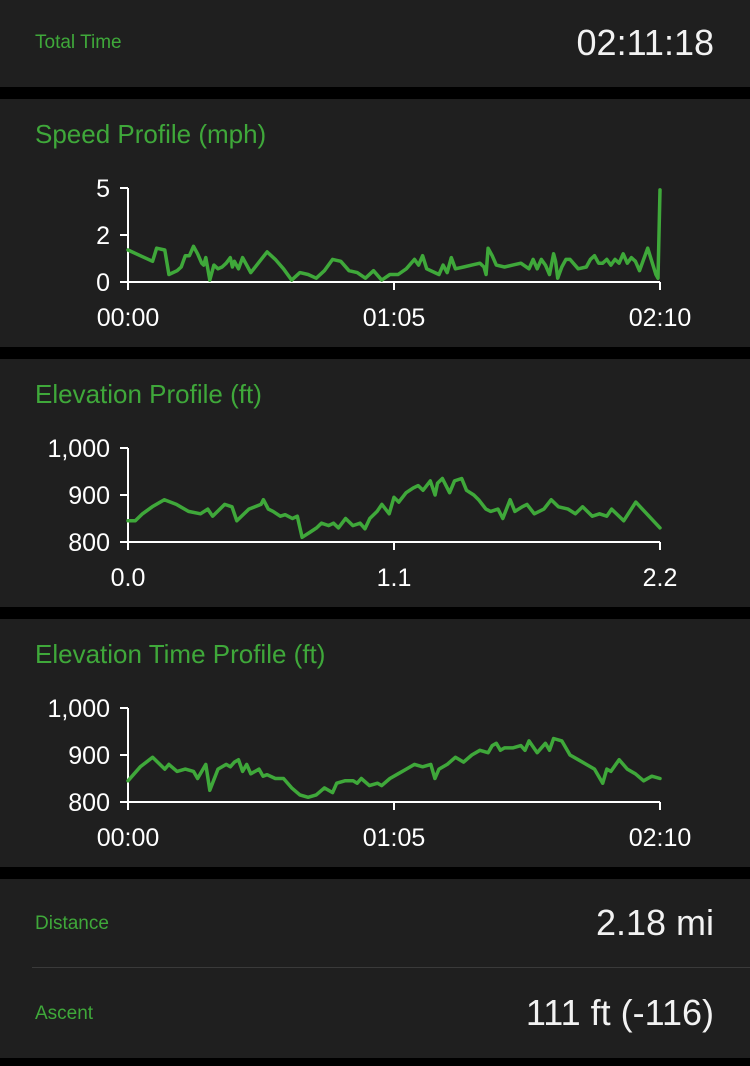  I want to click on x-tick-label: 0.0, so click(128, 578).